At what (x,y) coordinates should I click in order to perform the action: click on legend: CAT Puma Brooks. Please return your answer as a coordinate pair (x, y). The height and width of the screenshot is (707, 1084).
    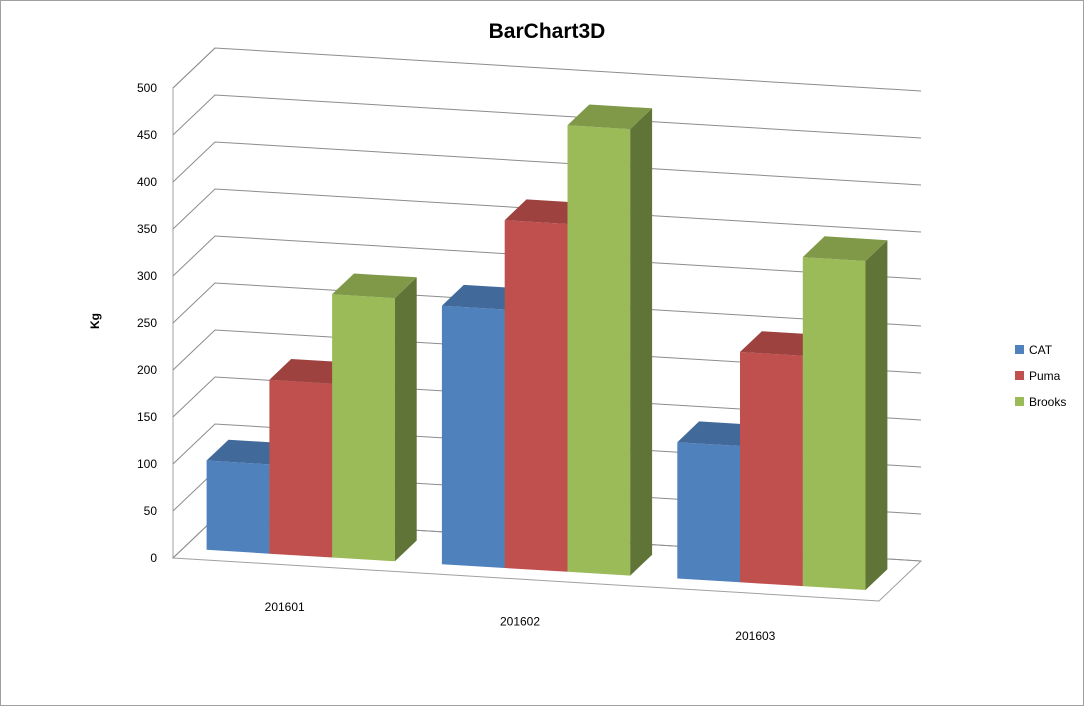
    Looking at the image, I should click on (1040, 376).